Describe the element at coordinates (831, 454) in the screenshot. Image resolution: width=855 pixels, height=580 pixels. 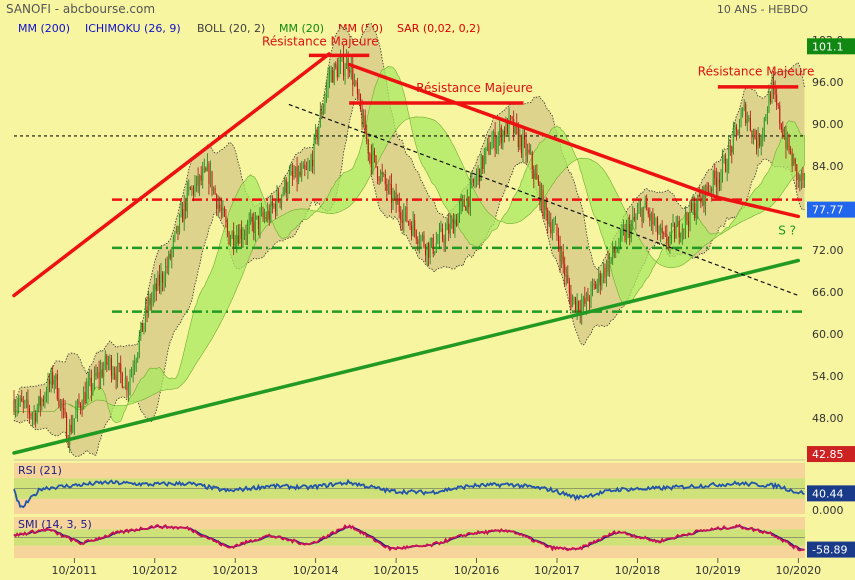
I see `low-badge-bg` at that location.